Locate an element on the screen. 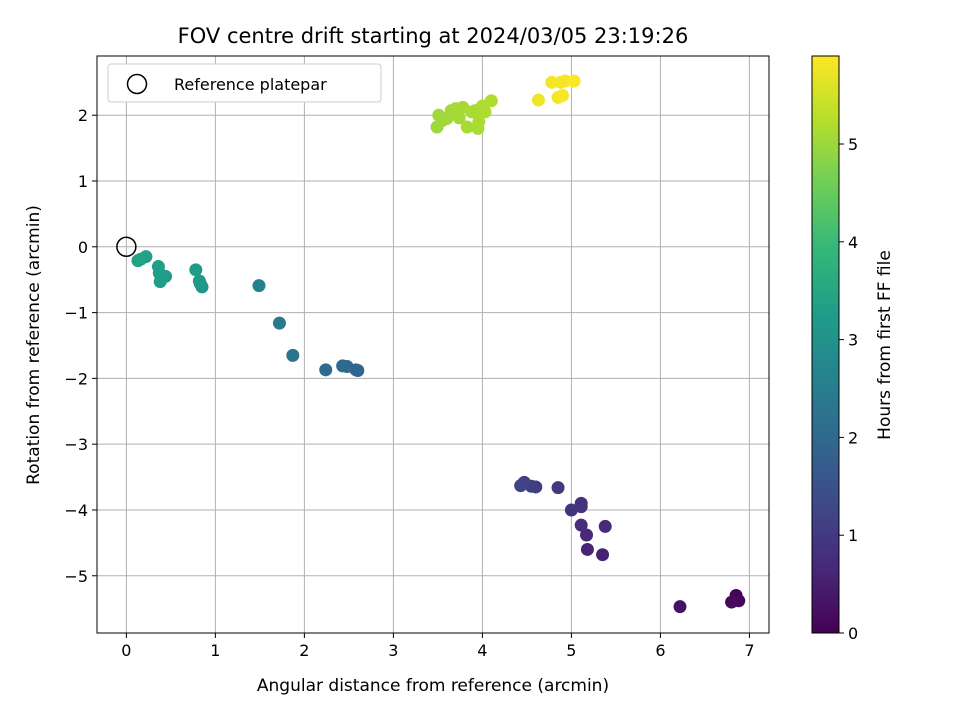  x-tick-label: 4 is located at coordinates (482, 650).